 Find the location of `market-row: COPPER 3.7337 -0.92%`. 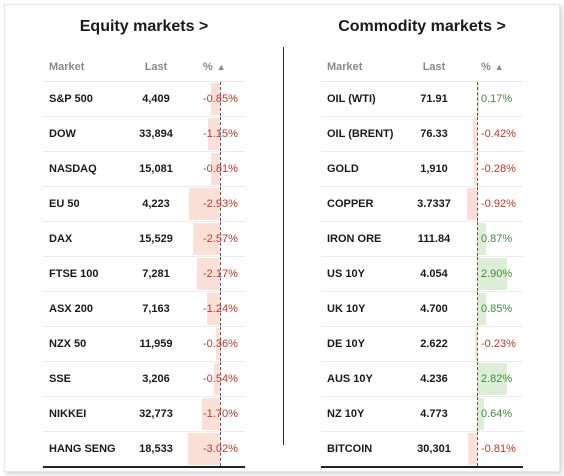

market-row: COPPER 3.7337 -0.92% is located at coordinates (422, 204).